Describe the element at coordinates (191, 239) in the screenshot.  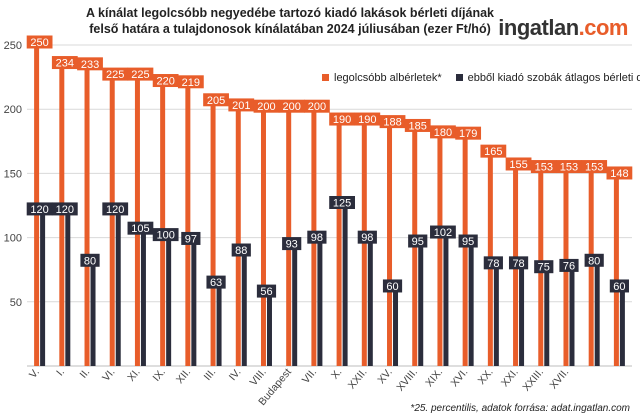
I see `data-label-series-2: 97` at that location.